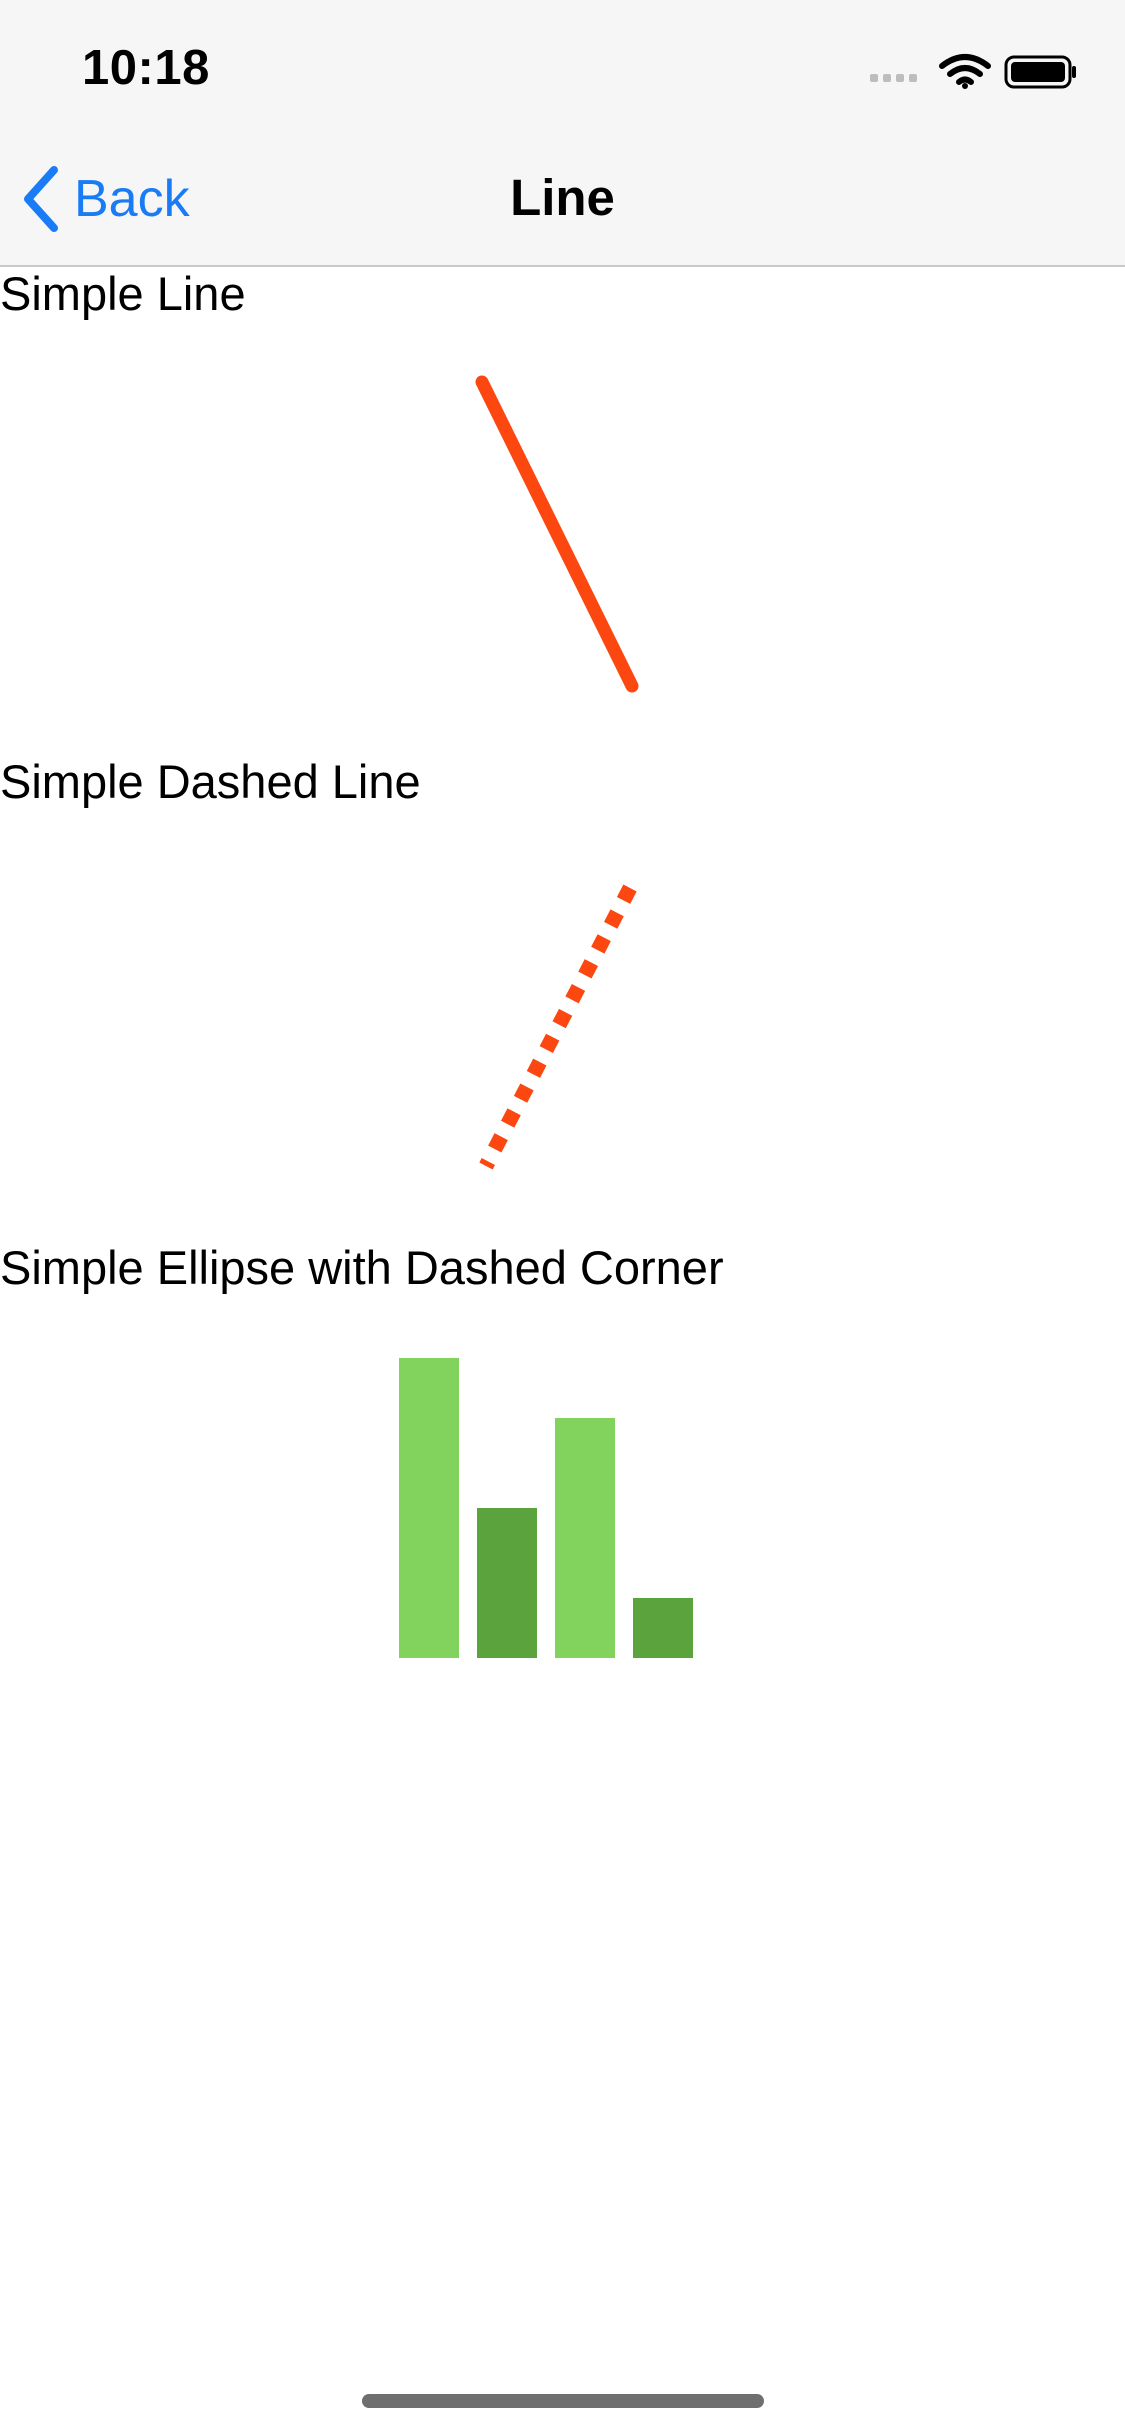 Image resolution: width=1125 pixels, height=2436 pixels. I want to click on chevron-left-icon, so click(41, 199).